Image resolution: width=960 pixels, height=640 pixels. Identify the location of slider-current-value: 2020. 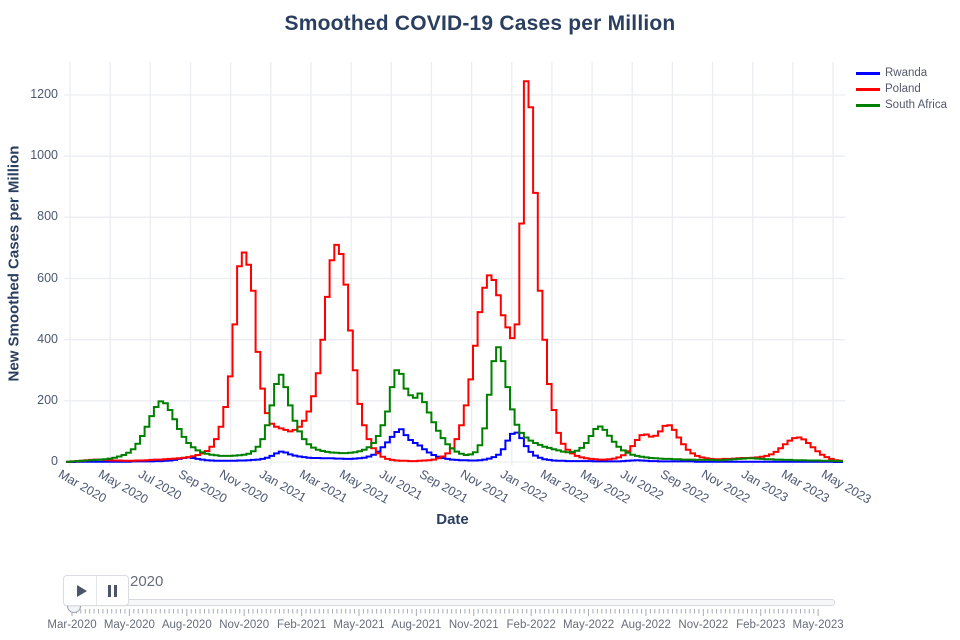
(147, 581).